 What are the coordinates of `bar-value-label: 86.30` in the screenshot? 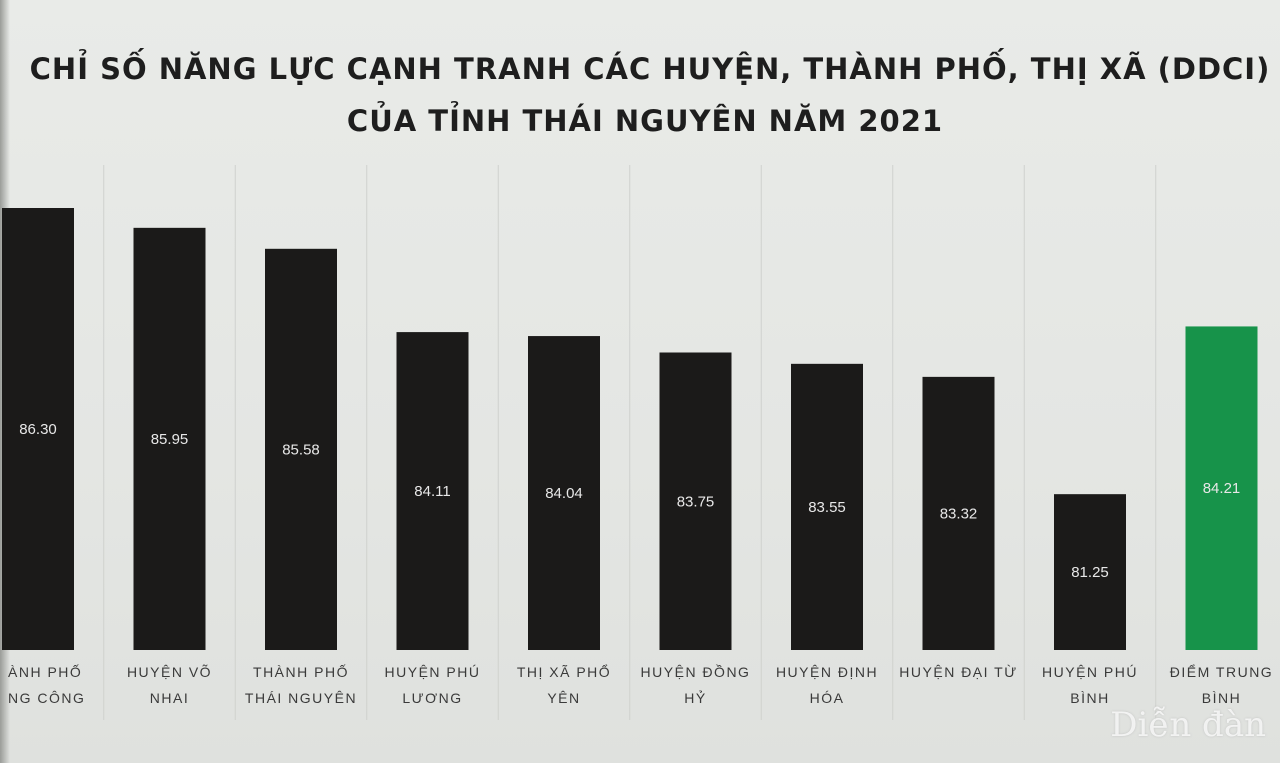 It's located at (38, 429).